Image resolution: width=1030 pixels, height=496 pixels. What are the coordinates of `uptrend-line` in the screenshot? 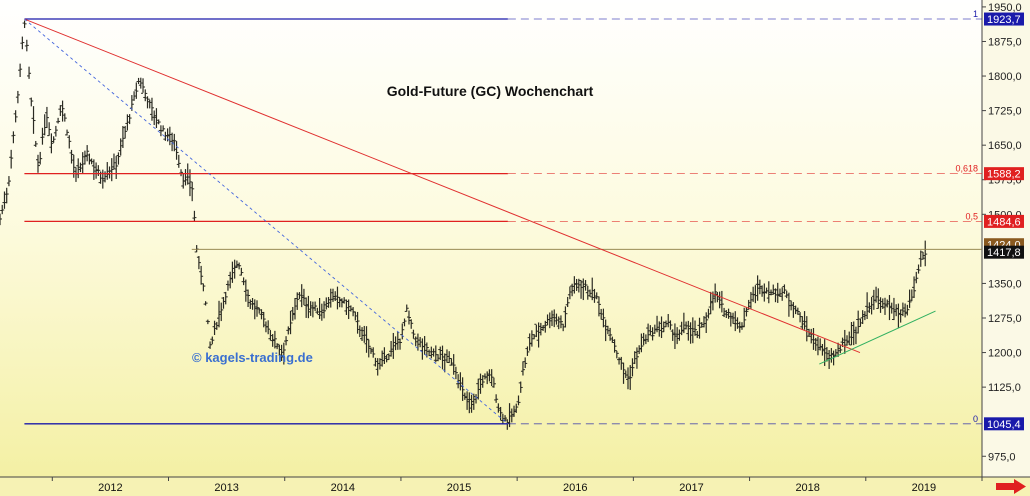 It's located at (877, 337).